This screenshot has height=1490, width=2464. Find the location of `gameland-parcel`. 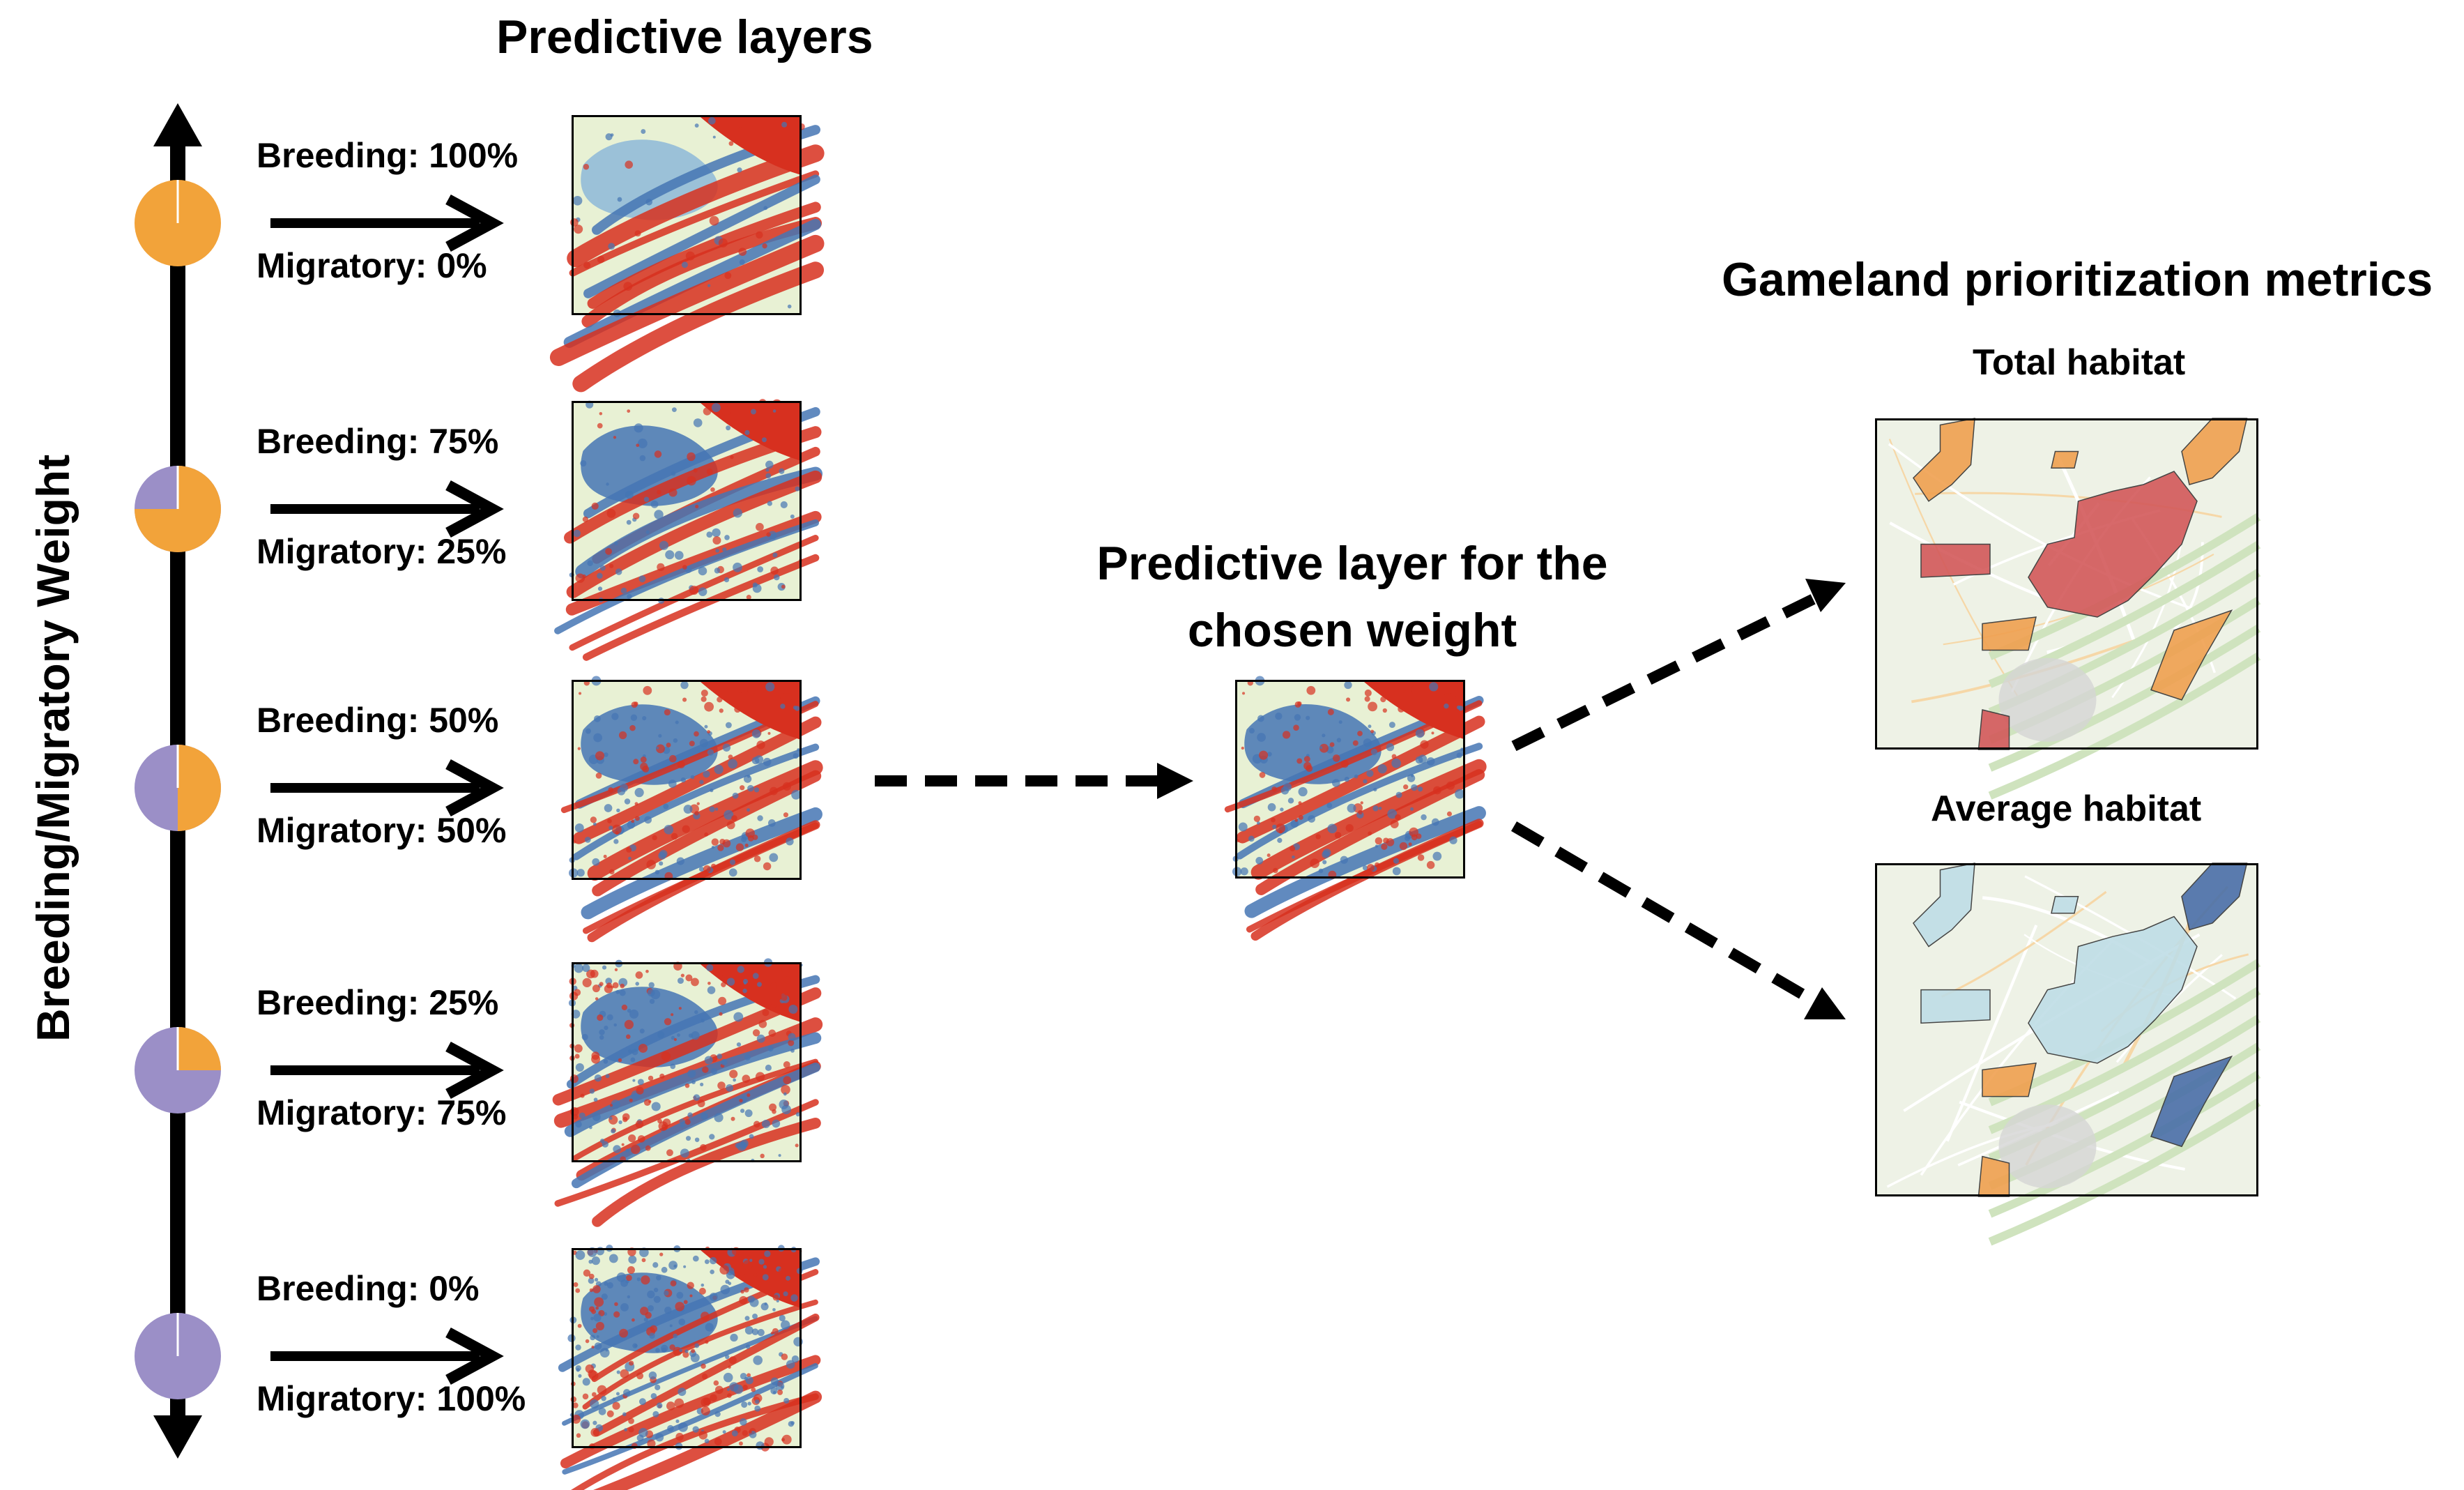

gameland-parcel is located at coordinates (2065, 905).